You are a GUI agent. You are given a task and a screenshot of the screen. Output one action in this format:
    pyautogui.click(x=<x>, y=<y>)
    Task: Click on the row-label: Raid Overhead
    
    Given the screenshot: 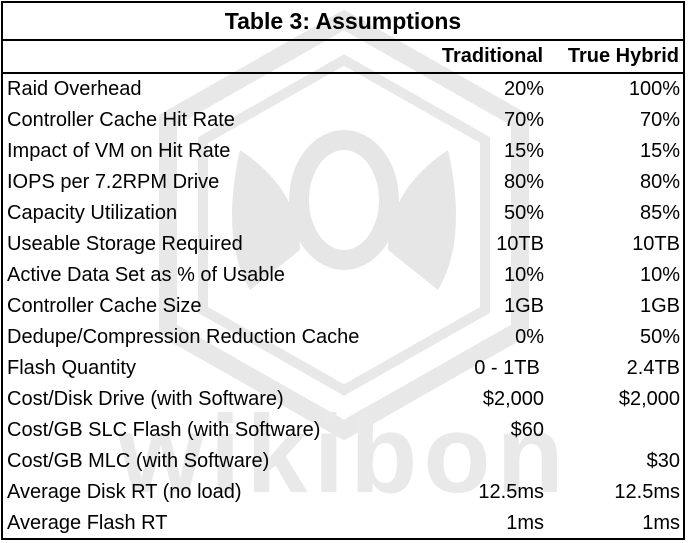 What is the action you would take?
    pyautogui.click(x=74, y=89)
    